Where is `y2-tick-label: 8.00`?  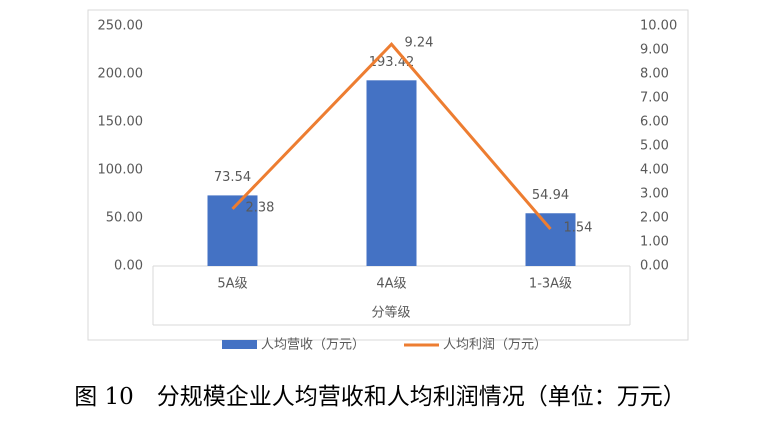
y2-tick-label: 8.00 is located at coordinates (654, 74).